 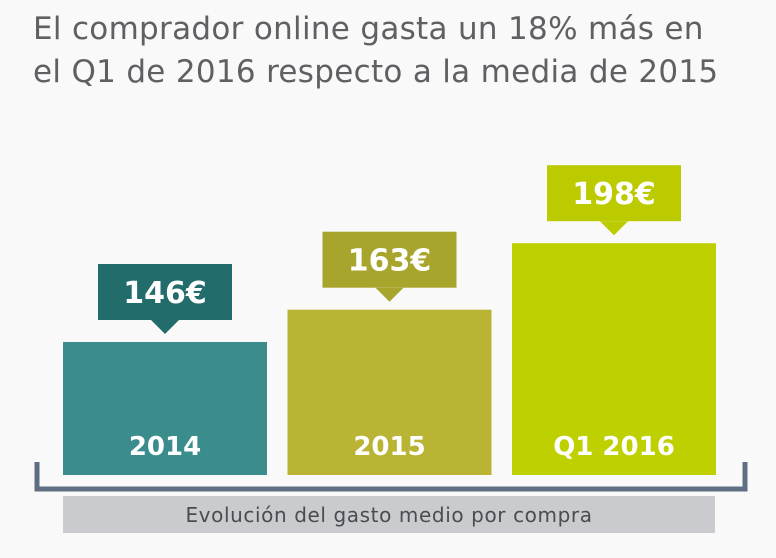 I want to click on bar-category-label-1: 2014, so click(x=165, y=447).